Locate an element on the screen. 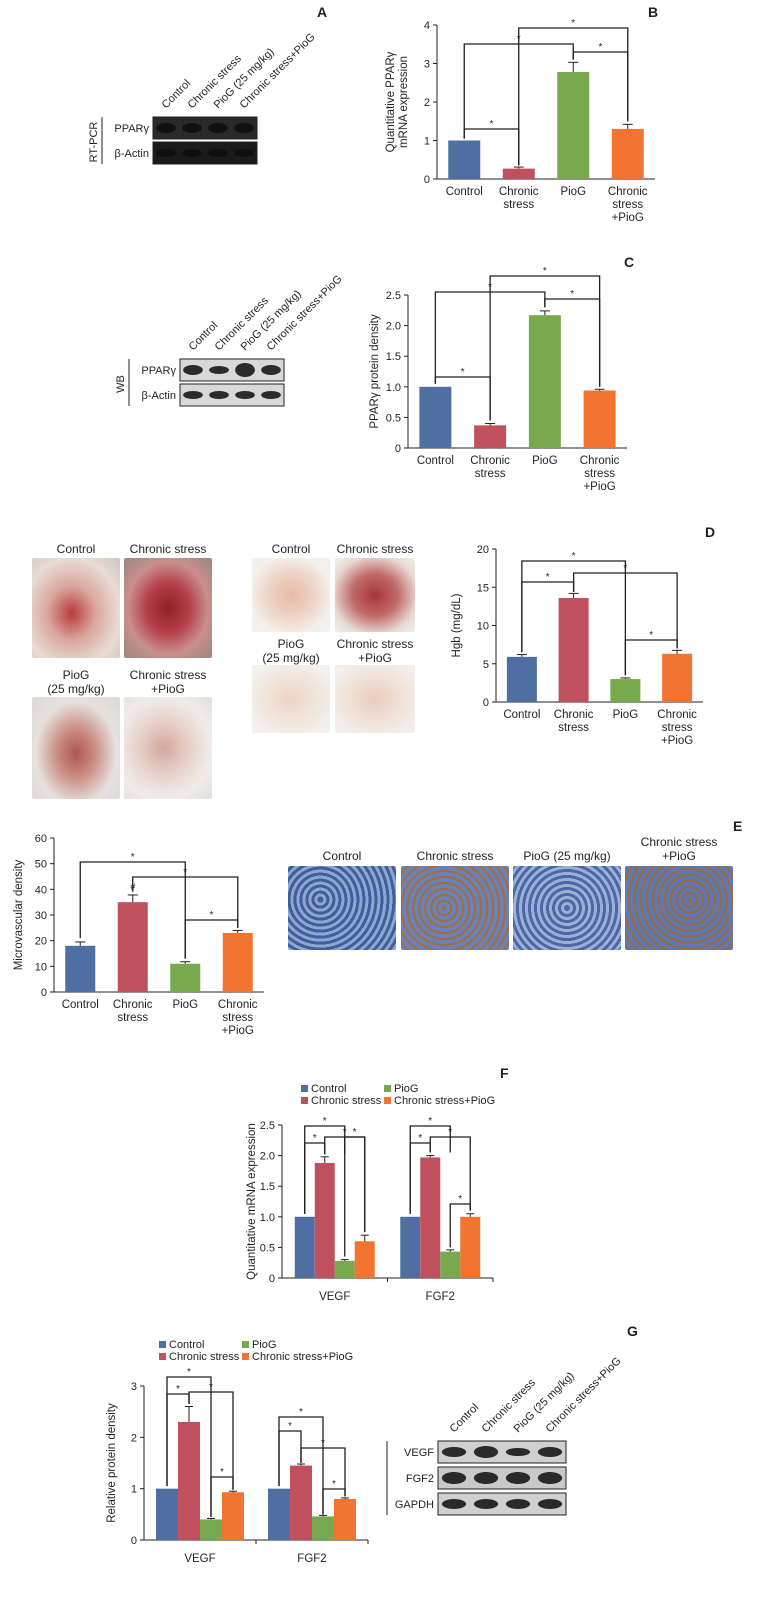 The image size is (774, 1623). tumor-photo-piog-in-situ is located at coordinates (76, 748).